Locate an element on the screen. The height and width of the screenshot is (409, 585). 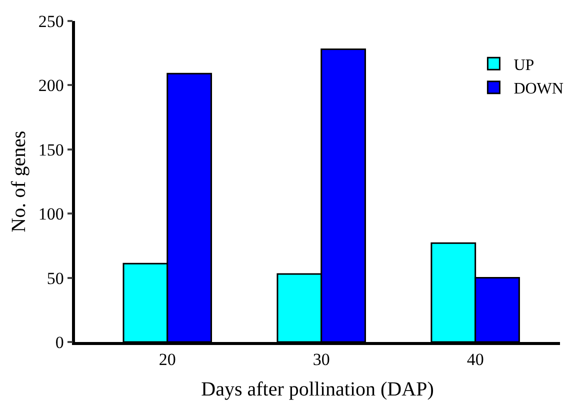
x-tick-label: 40 is located at coordinates (475, 360).